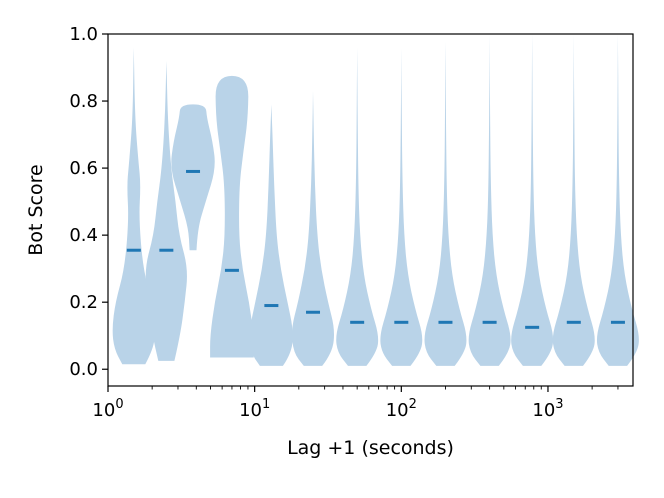 Image resolution: width=664 pixels, height=498 pixels. What do you see at coordinates (547, 409) in the screenshot?
I see `x-tick-label: 10³` at bounding box center [547, 409].